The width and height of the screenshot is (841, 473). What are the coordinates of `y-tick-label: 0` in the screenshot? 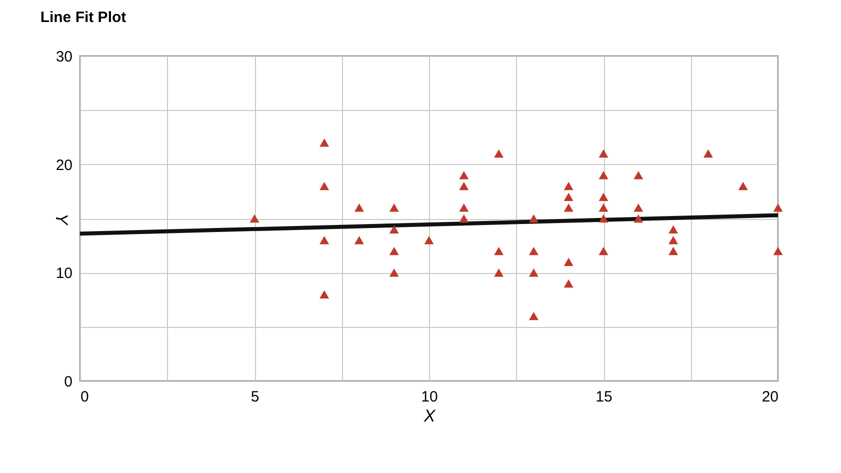 It's located at (68, 382).